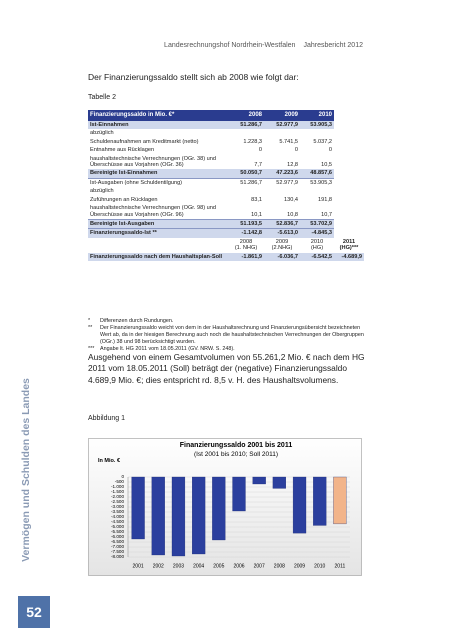  What do you see at coordinates (158, 182) in the screenshot?
I see `label-cell: Ist-Ausgaben (ohne Schuldentilgung)` at bounding box center [158, 182].